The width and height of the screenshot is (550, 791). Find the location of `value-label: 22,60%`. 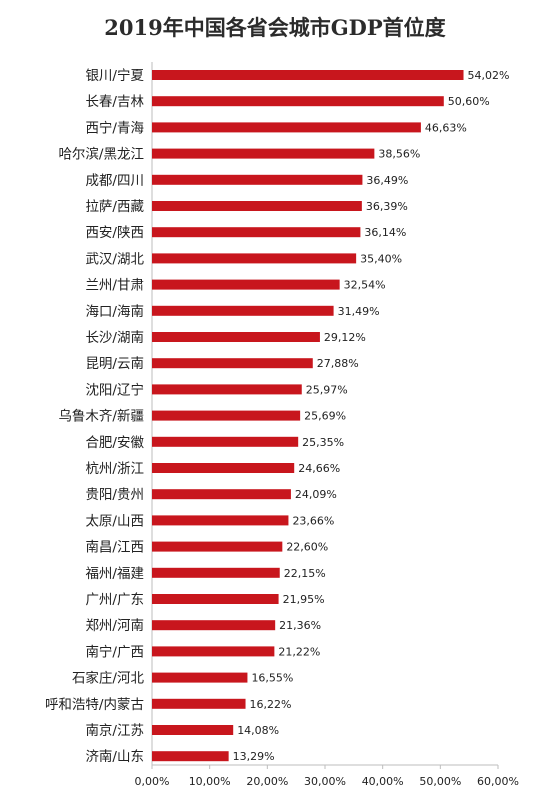

value-label: 22,60% is located at coordinates (307, 547).